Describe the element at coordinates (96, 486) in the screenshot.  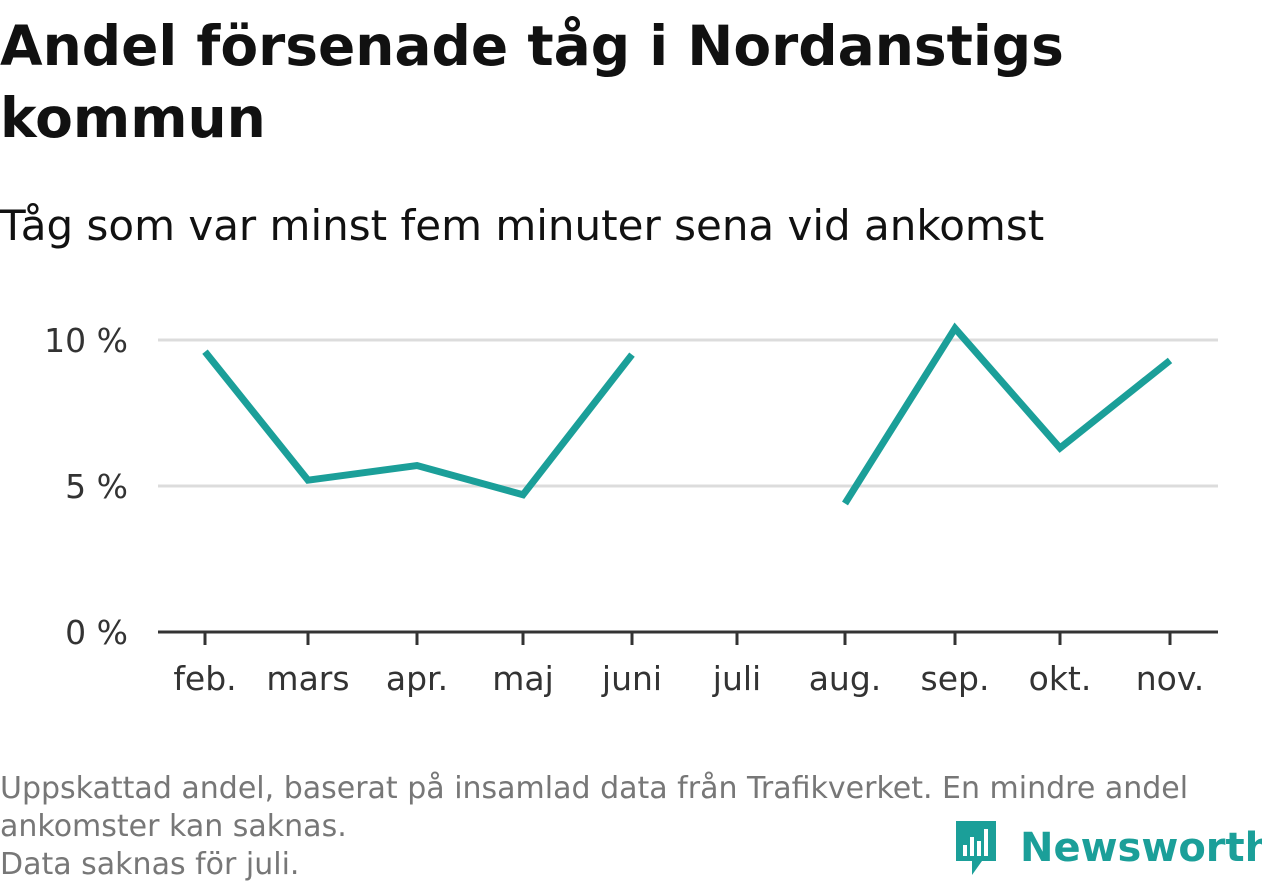
I see `y-tick-label: 5 %` at that location.